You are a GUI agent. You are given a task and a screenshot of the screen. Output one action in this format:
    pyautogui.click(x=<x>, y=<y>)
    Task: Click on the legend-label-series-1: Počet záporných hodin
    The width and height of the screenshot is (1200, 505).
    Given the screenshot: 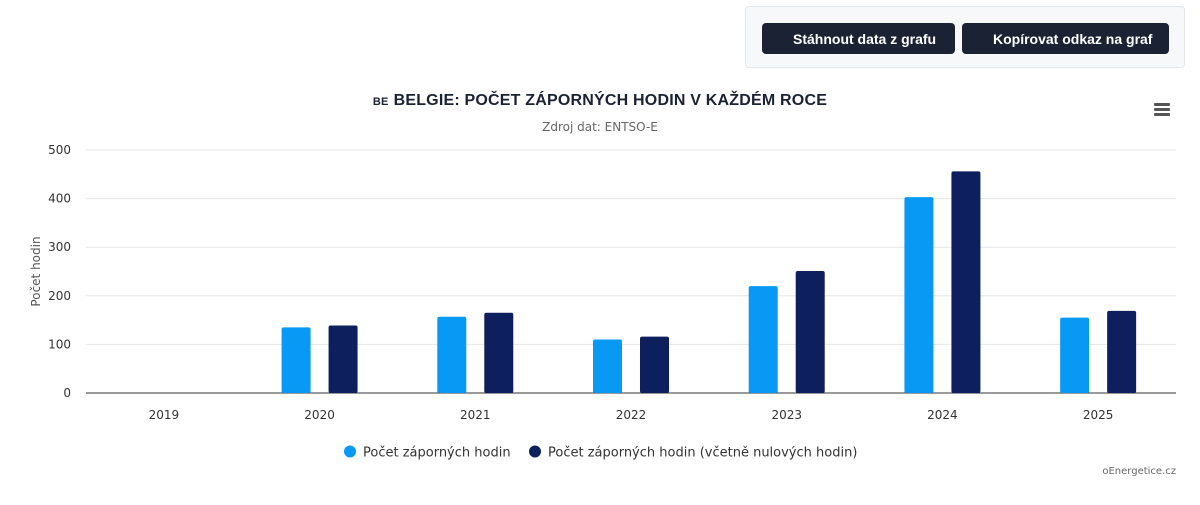 What is the action you would take?
    pyautogui.click(x=437, y=453)
    